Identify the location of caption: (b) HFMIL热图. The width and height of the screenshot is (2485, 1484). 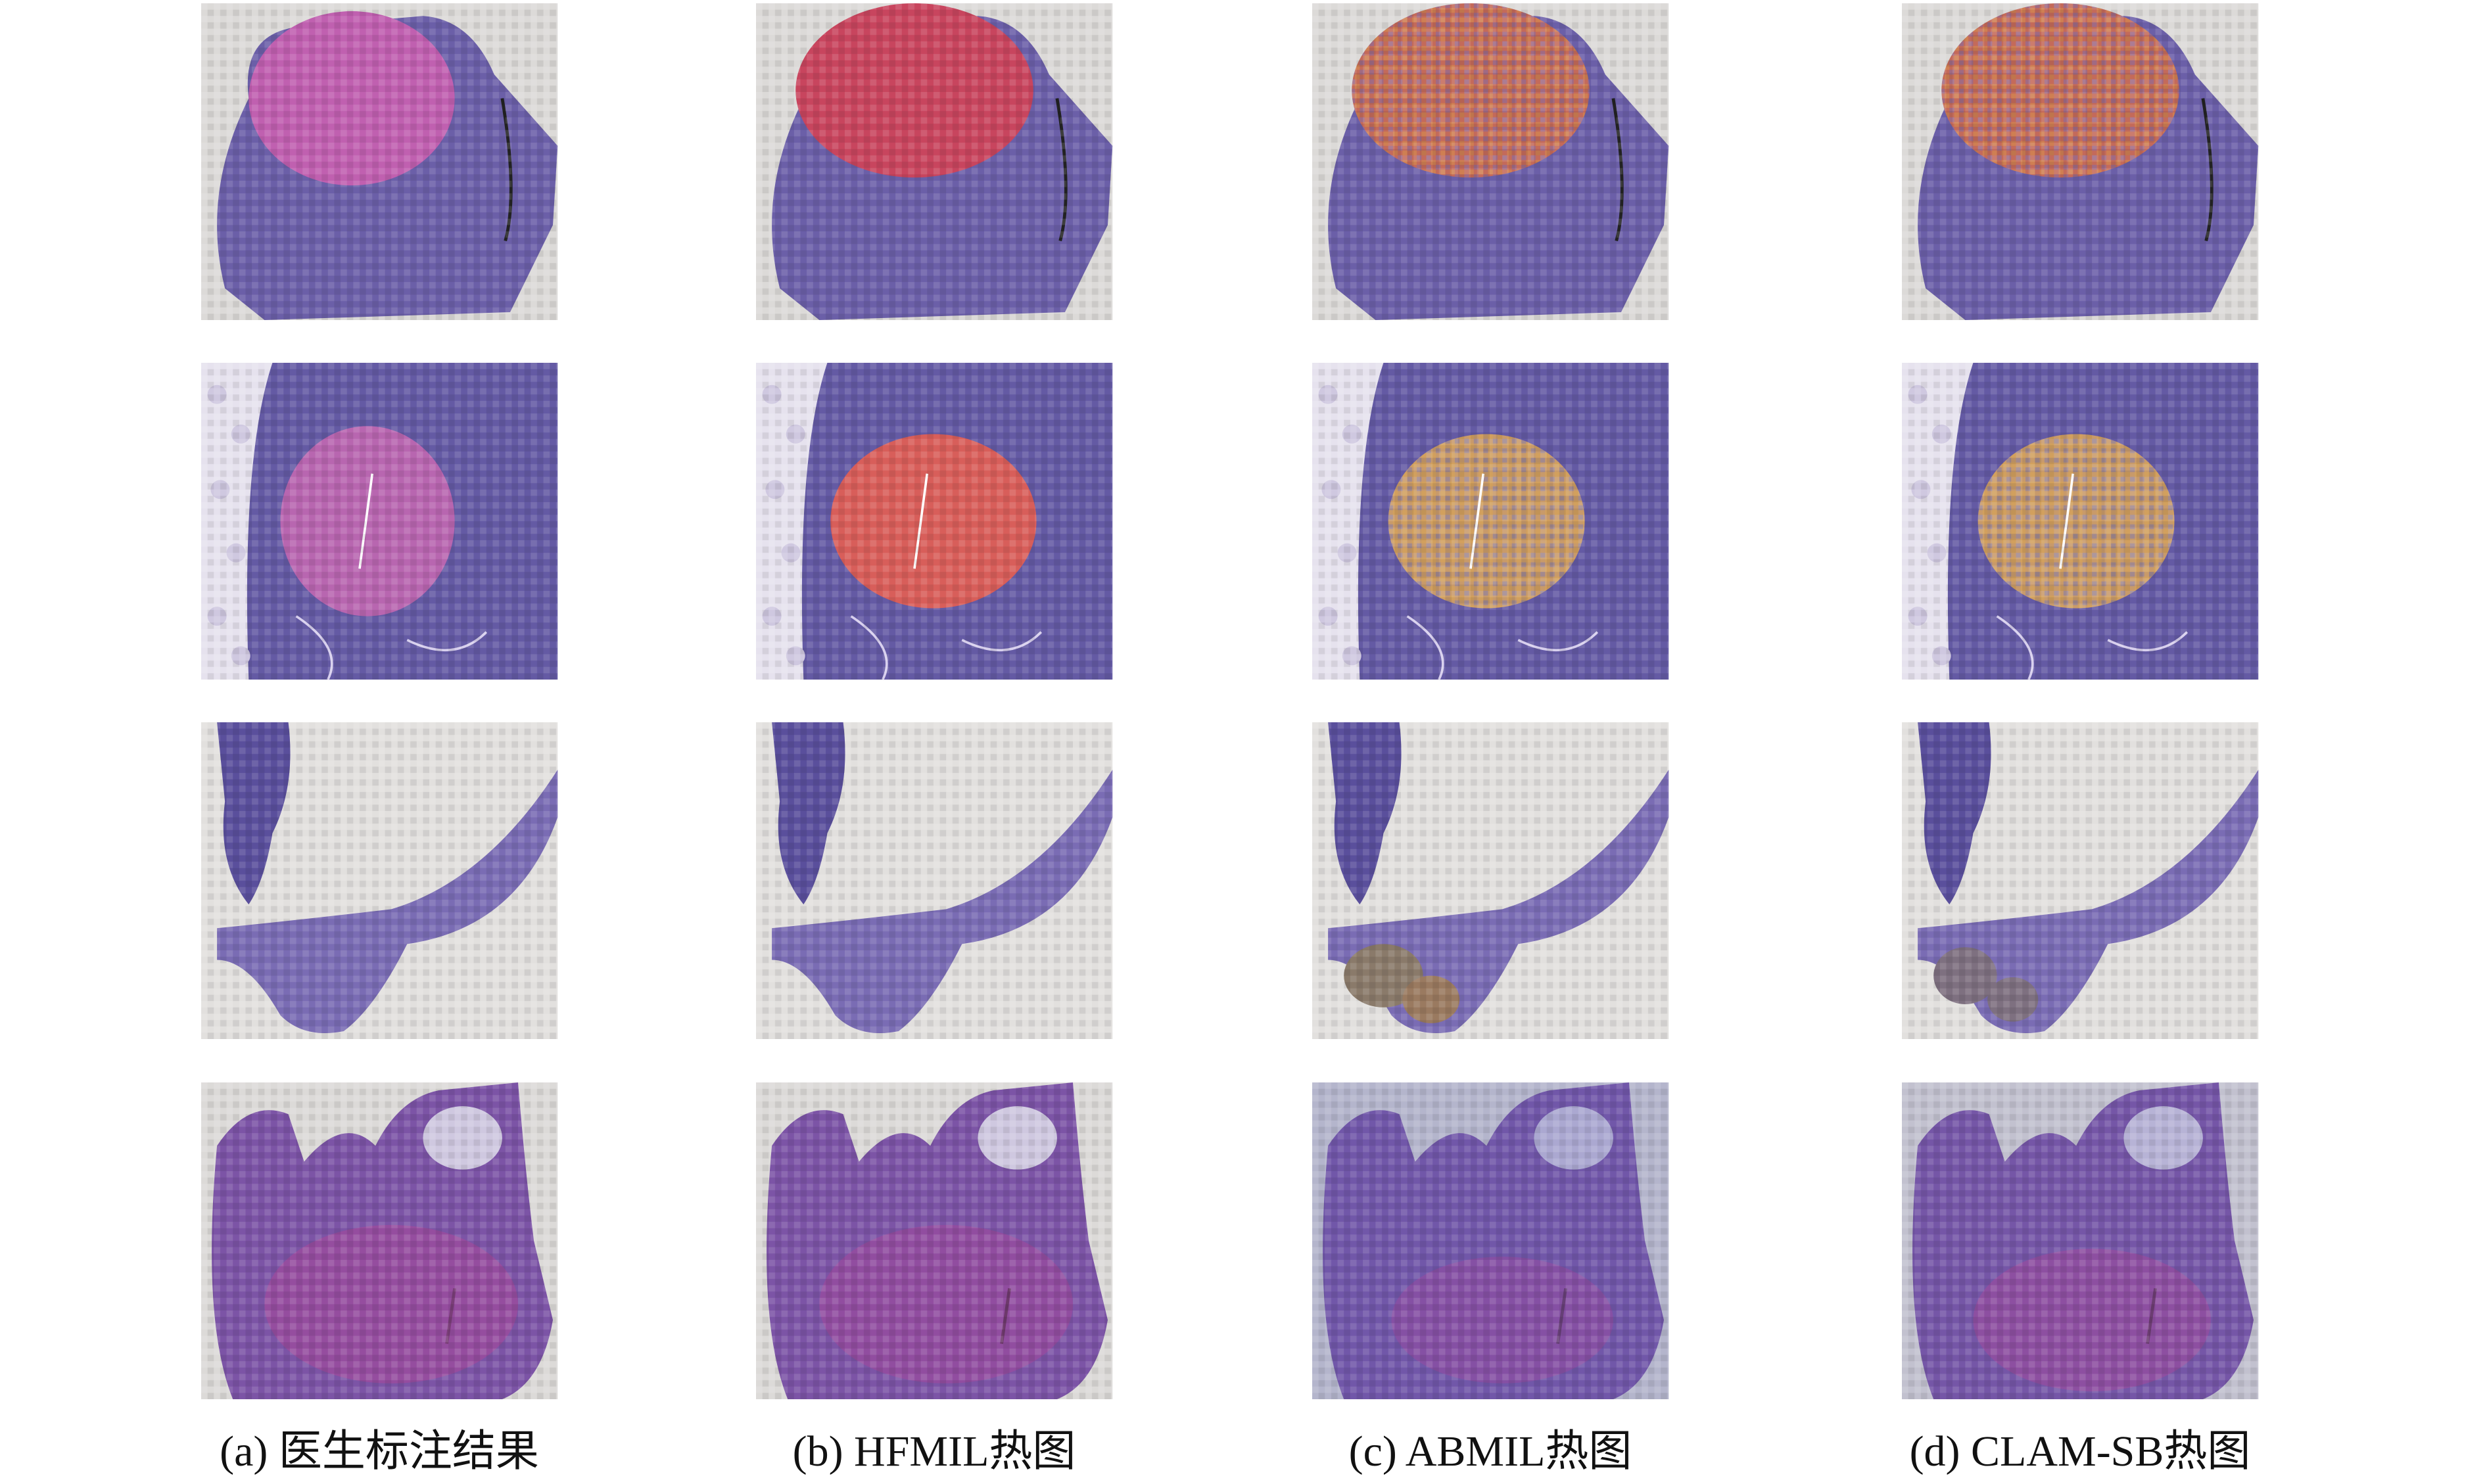
(934, 1451).